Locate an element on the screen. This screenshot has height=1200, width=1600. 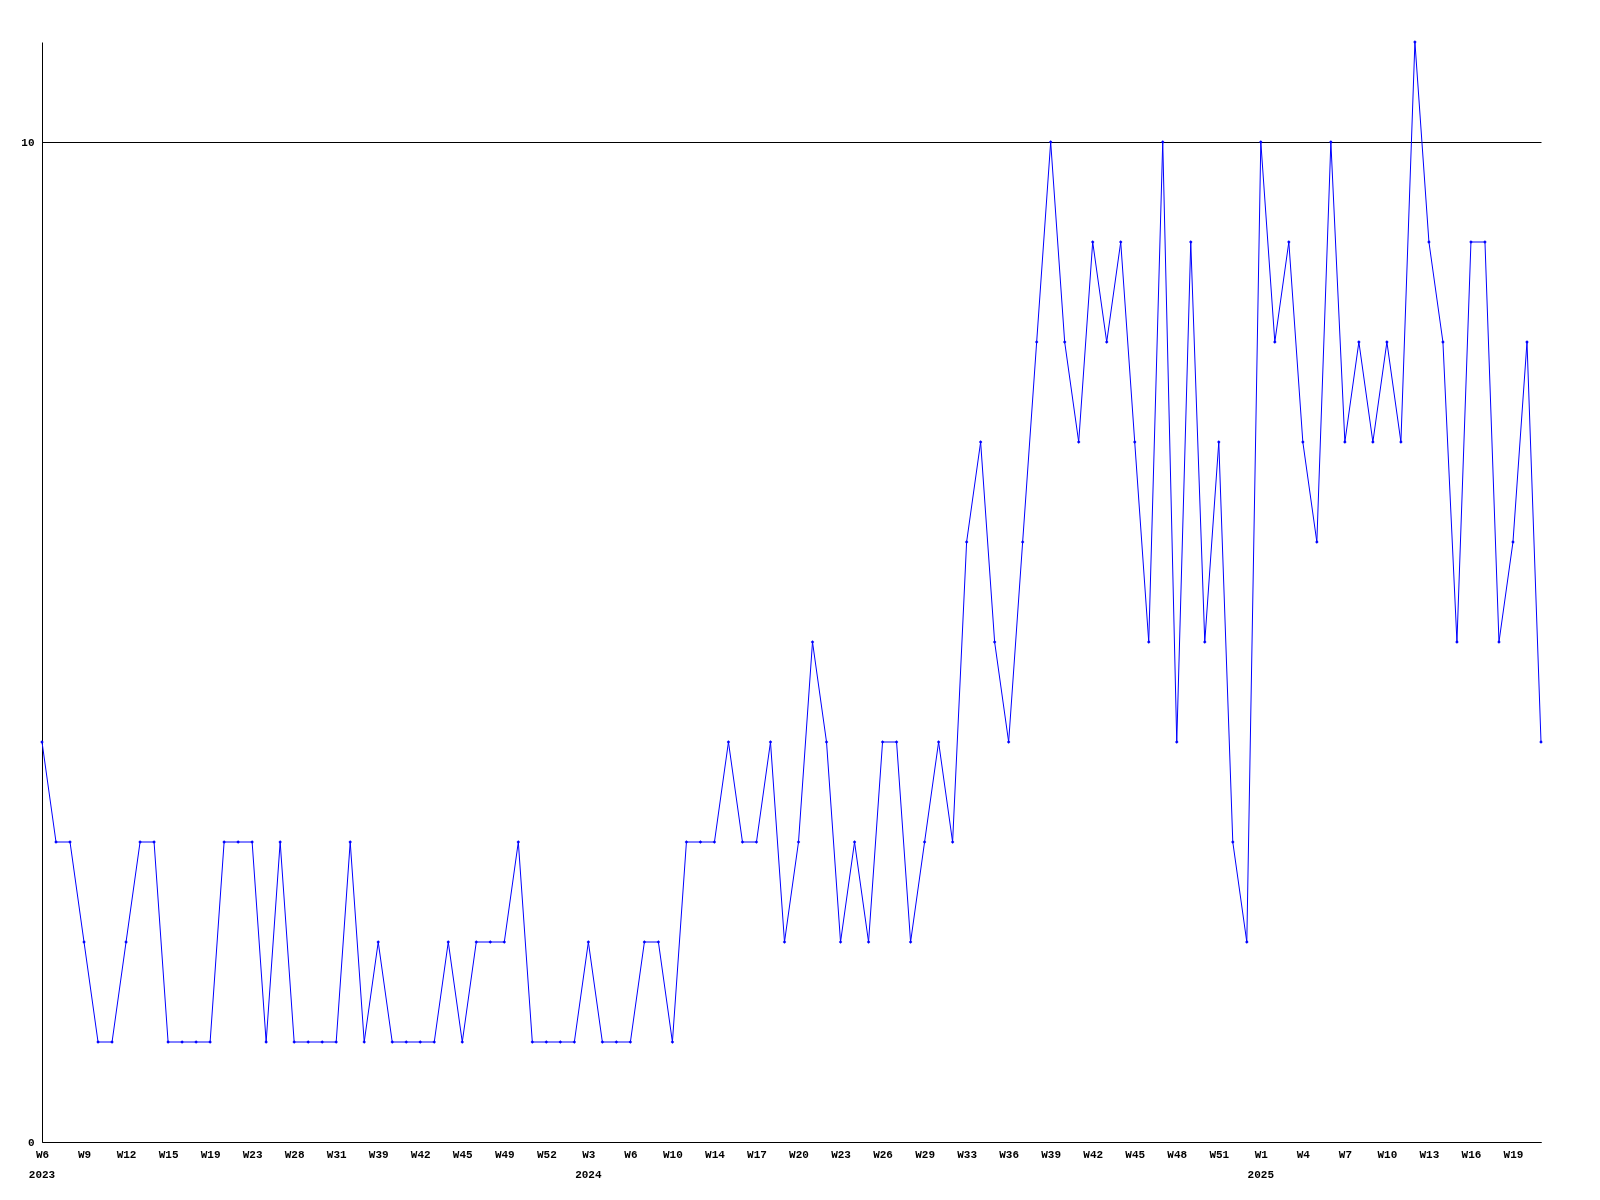
x-tick-label: W31 is located at coordinates (336, 1154).